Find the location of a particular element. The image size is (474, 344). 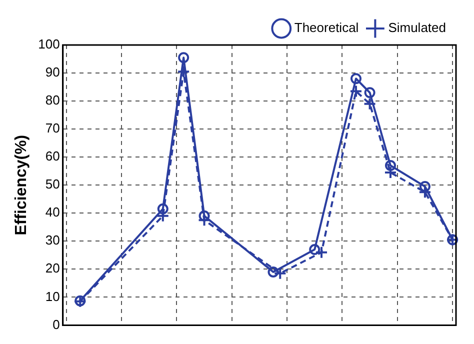

legend-label: Simulated is located at coordinates (417, 28).